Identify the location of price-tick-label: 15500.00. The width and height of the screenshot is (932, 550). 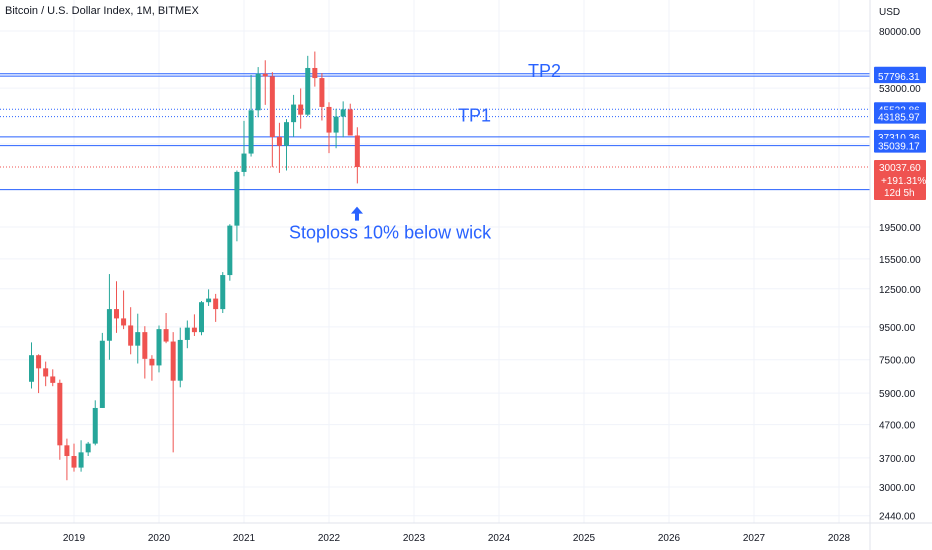
(900, 260).